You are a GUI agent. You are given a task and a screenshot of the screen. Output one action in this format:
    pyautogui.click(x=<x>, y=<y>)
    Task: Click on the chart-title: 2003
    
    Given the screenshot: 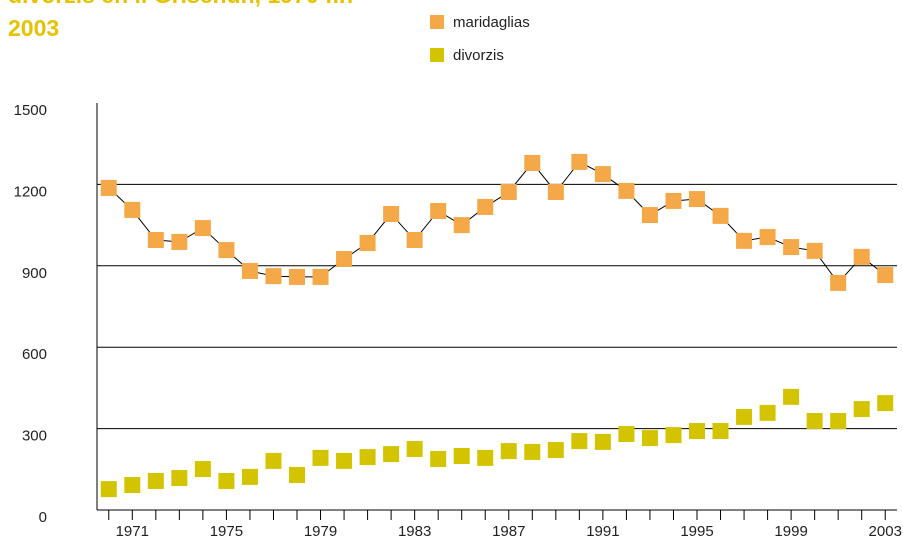 What is the action you would take?
    pyautogui.click(x=33, y=28)
    